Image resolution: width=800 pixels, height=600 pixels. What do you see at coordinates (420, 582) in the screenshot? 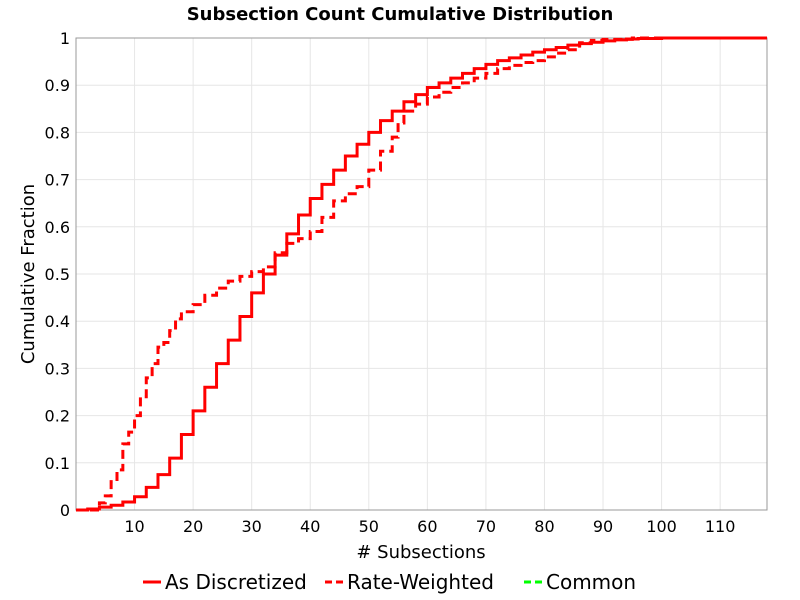
I see `legend-label: Rate-Weighted` at bounding box center [420, 582].